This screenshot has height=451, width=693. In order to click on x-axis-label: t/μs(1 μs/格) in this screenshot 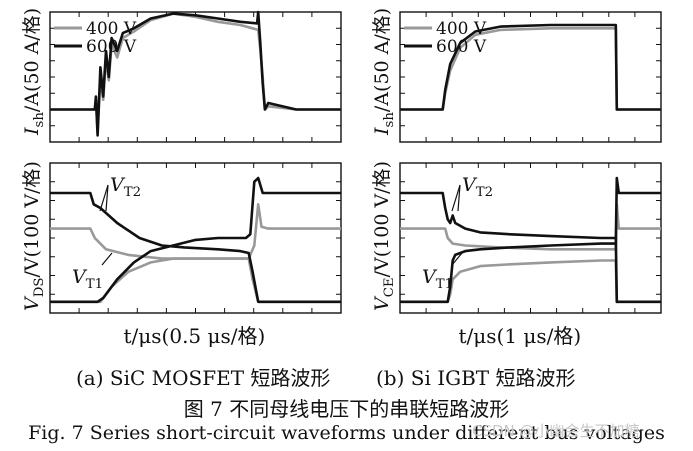, I will do `click(520, 336)`.